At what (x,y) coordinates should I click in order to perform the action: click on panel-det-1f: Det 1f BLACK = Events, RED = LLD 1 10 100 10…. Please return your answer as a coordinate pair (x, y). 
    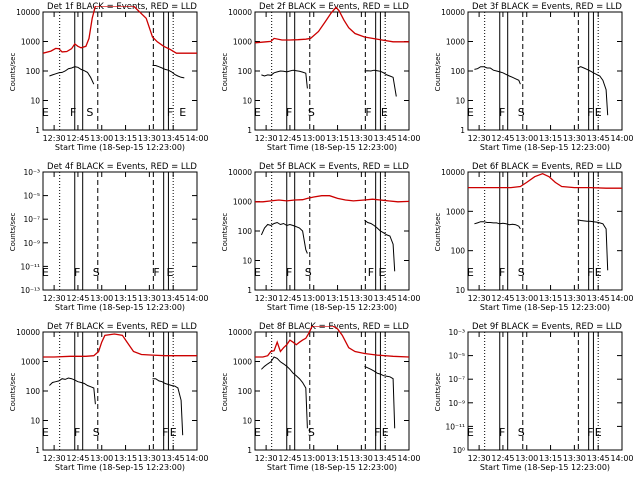
    Looking at the image, I should click on (109, 77).